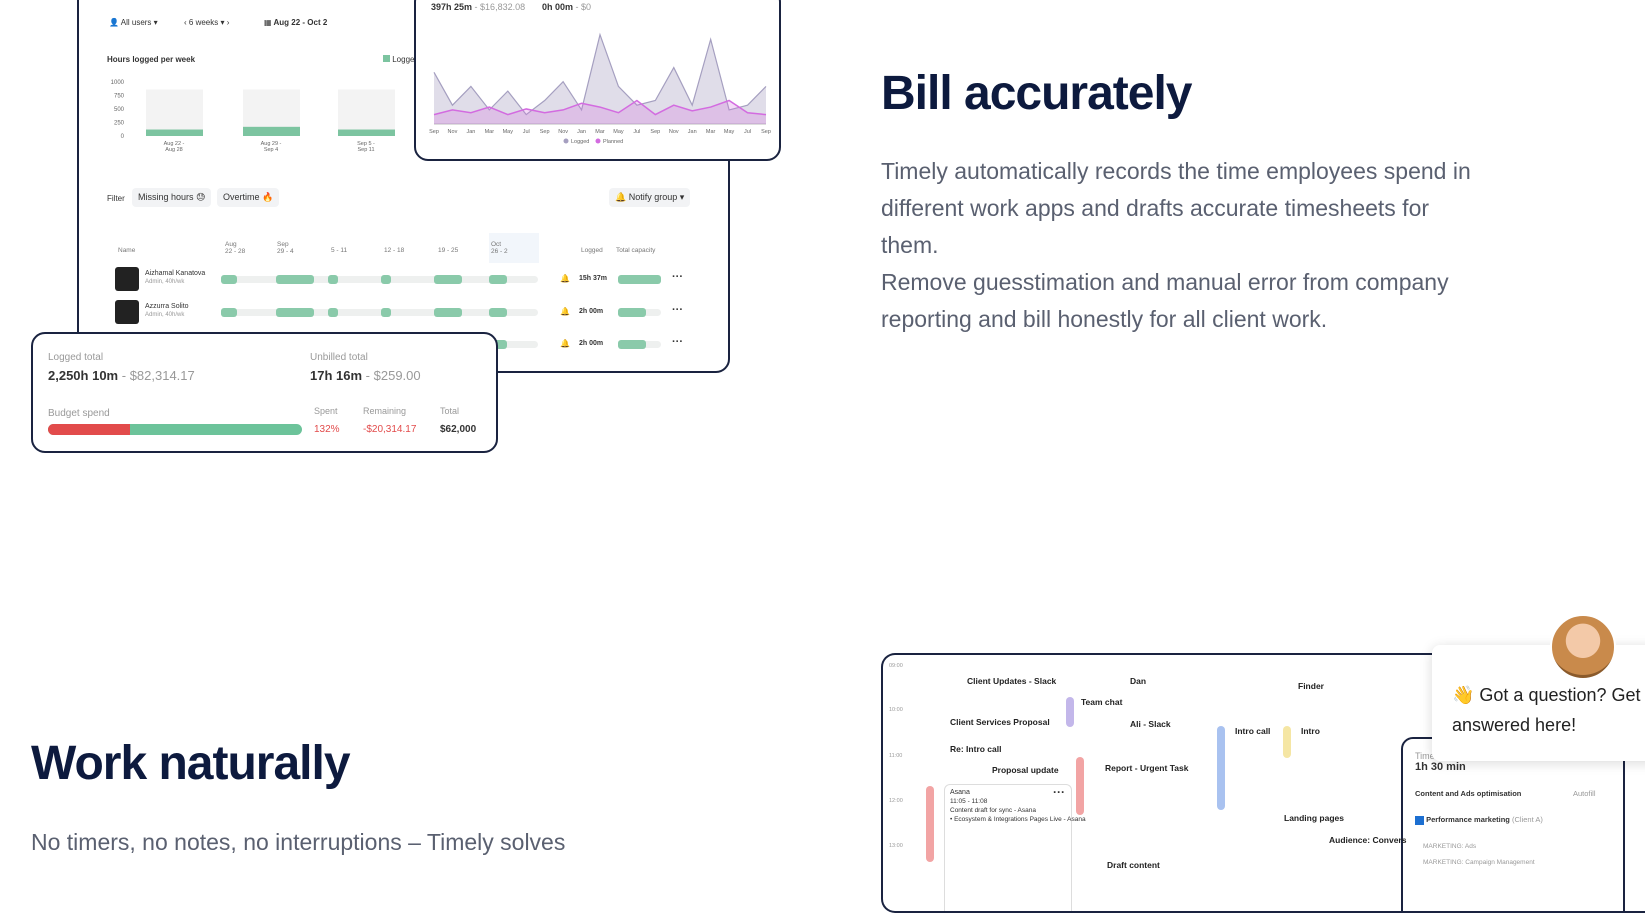 Image resolution: width=1645 pixels, height=913 pixels. What do you see at coordinates (271, 131) in the screenshot?
I see `bar` at bounding box center [271, 131].